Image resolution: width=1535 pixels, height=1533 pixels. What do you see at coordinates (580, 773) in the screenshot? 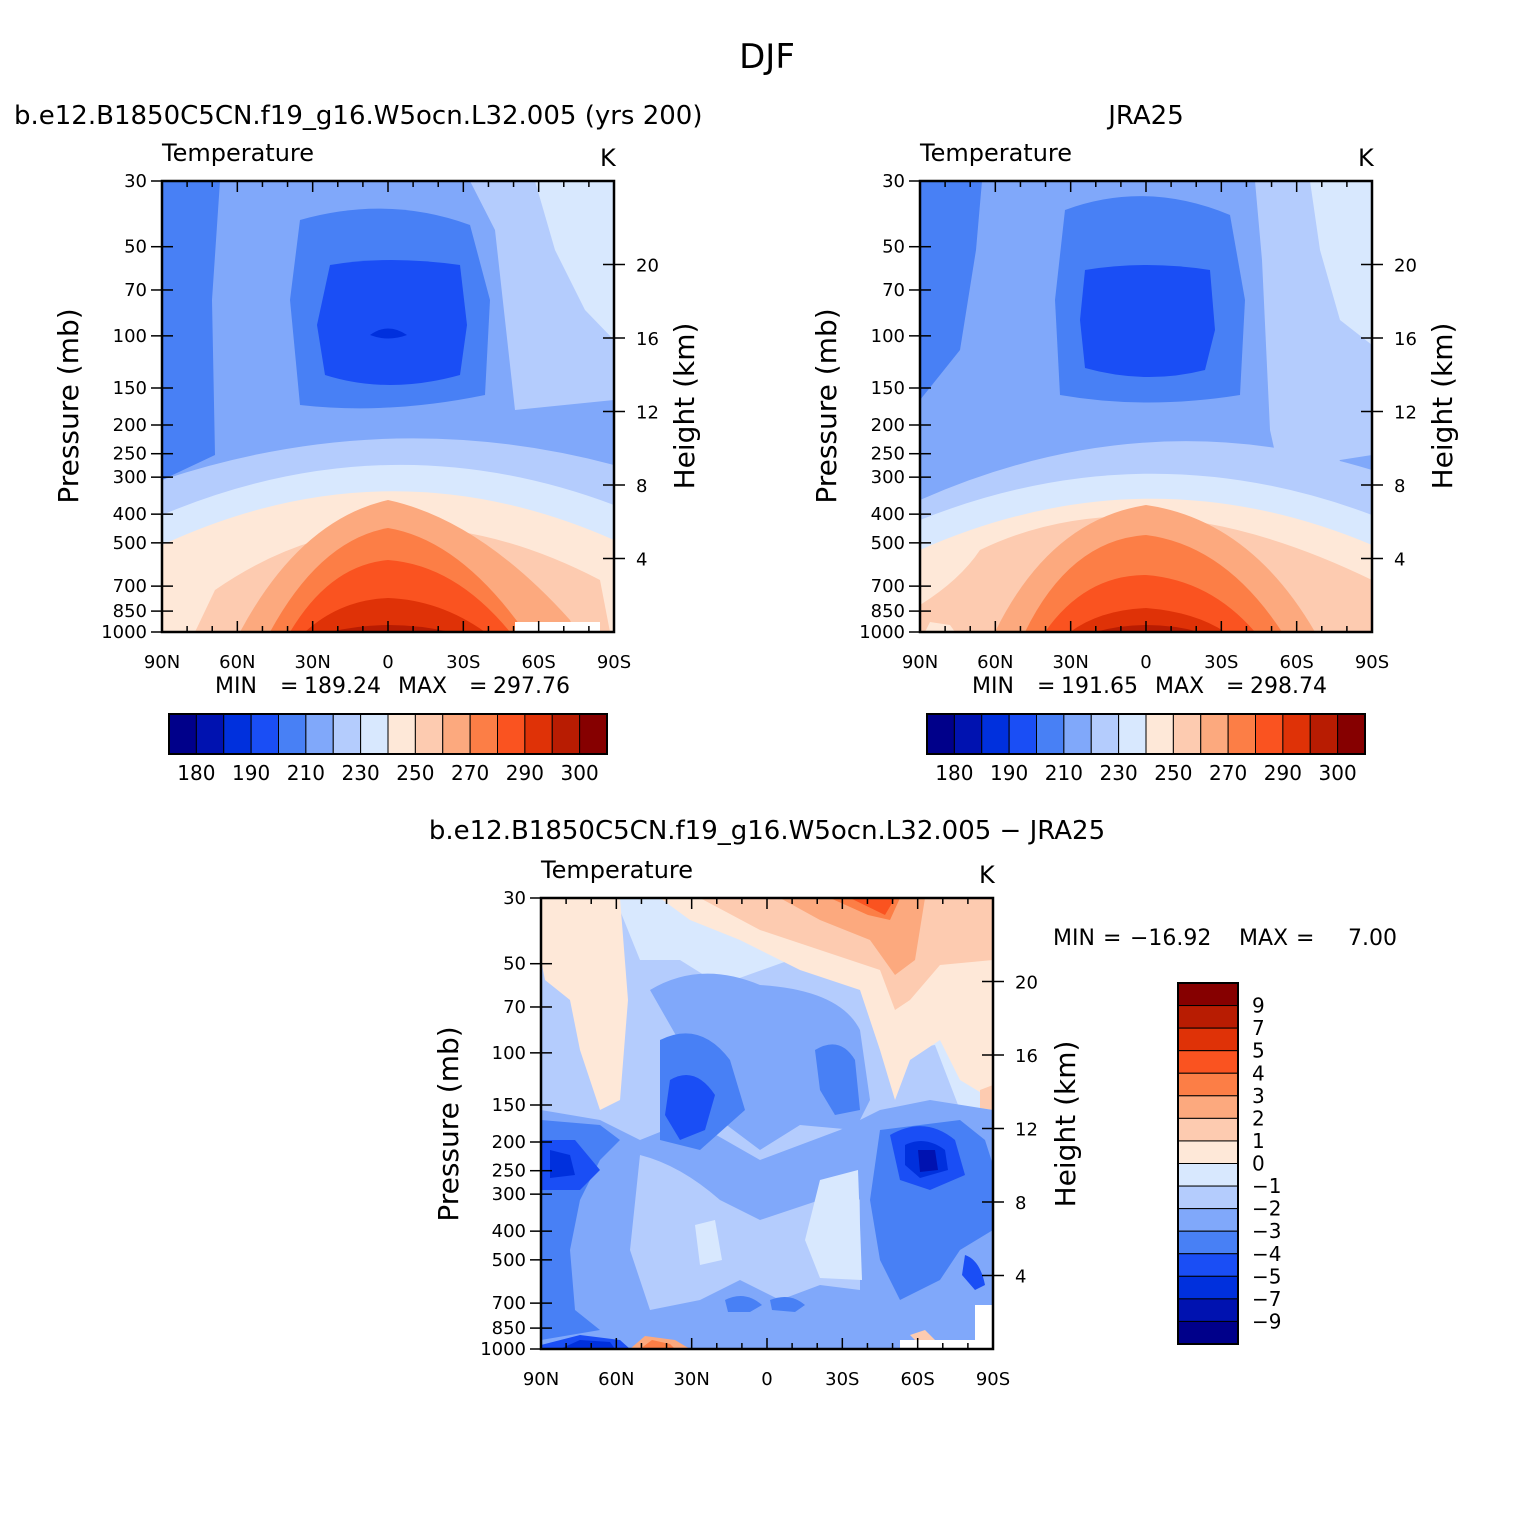
I see `colorbar-label: 300` at bounding box center [580, 773].